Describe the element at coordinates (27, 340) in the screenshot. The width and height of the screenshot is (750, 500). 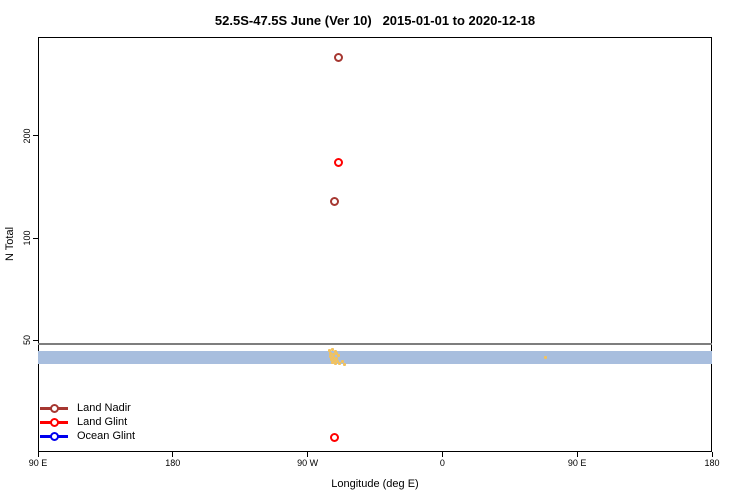
I see `y-tick-label: 50` at that location.